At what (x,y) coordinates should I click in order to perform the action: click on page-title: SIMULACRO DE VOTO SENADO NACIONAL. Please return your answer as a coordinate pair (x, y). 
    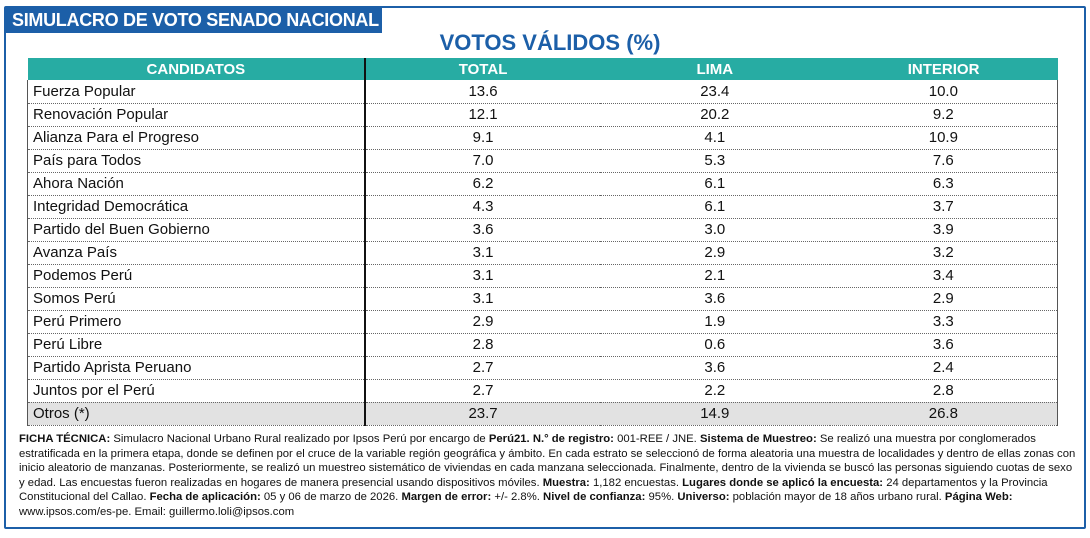
    Looking at the image, I should click on (194, 20).